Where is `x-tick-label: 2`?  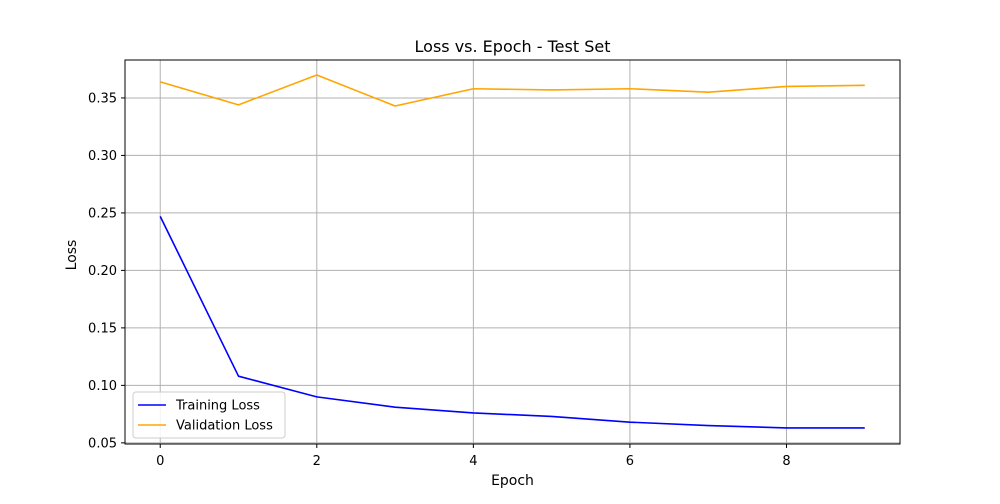
x-tick-label: 2 is located at coordinates (317, 461).